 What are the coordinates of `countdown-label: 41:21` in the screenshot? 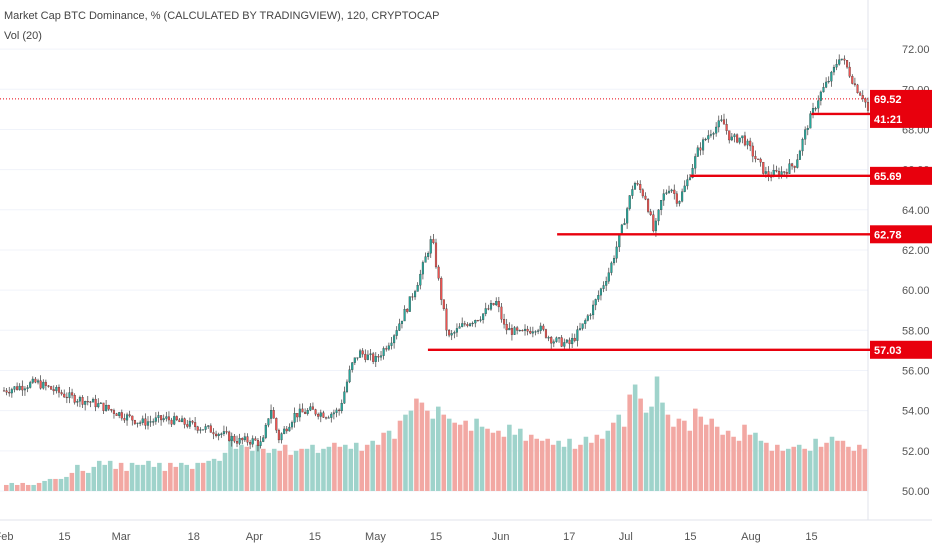 It's located at (901, 118).